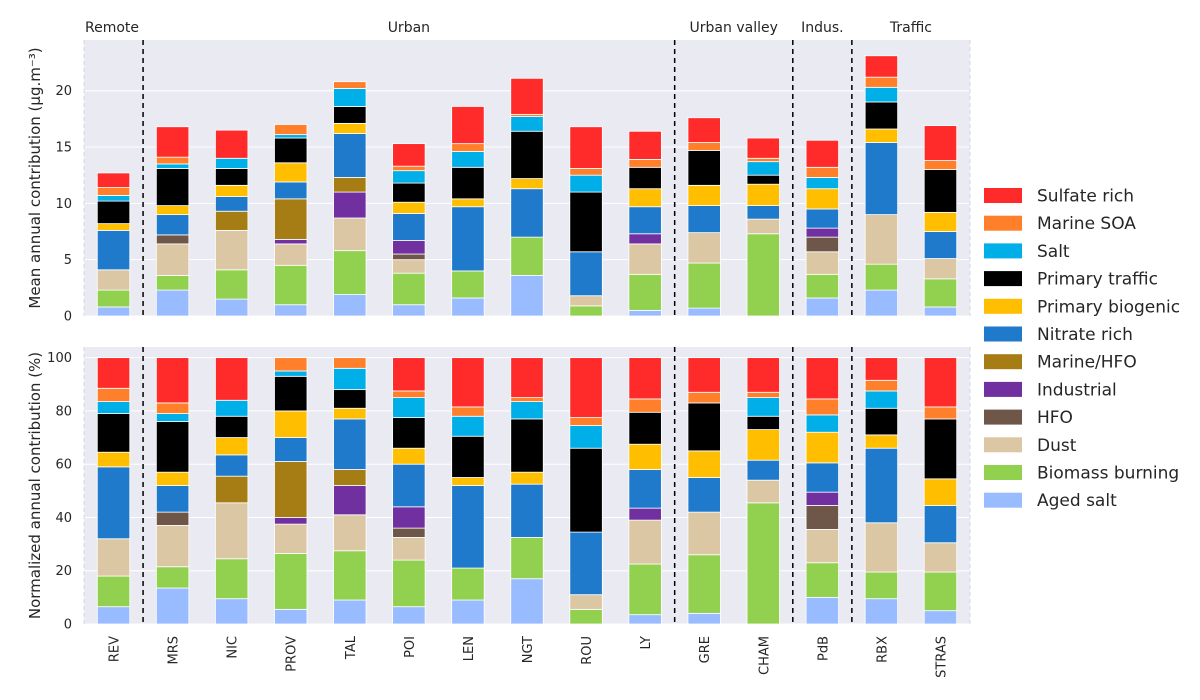 The height and width of the screenshot is (700, 1200). Describe the element at coordinates (1085, 197) in the screenshot. I see `legend-entry: Sulfate rich` at that location.